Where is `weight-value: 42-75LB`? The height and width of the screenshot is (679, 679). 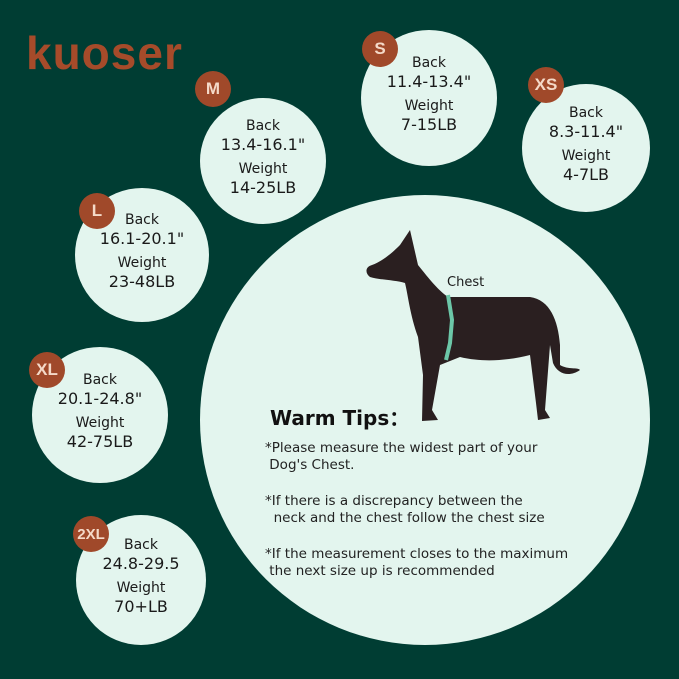 weight-value: 42-75LB is located at coordinates (100, 441).